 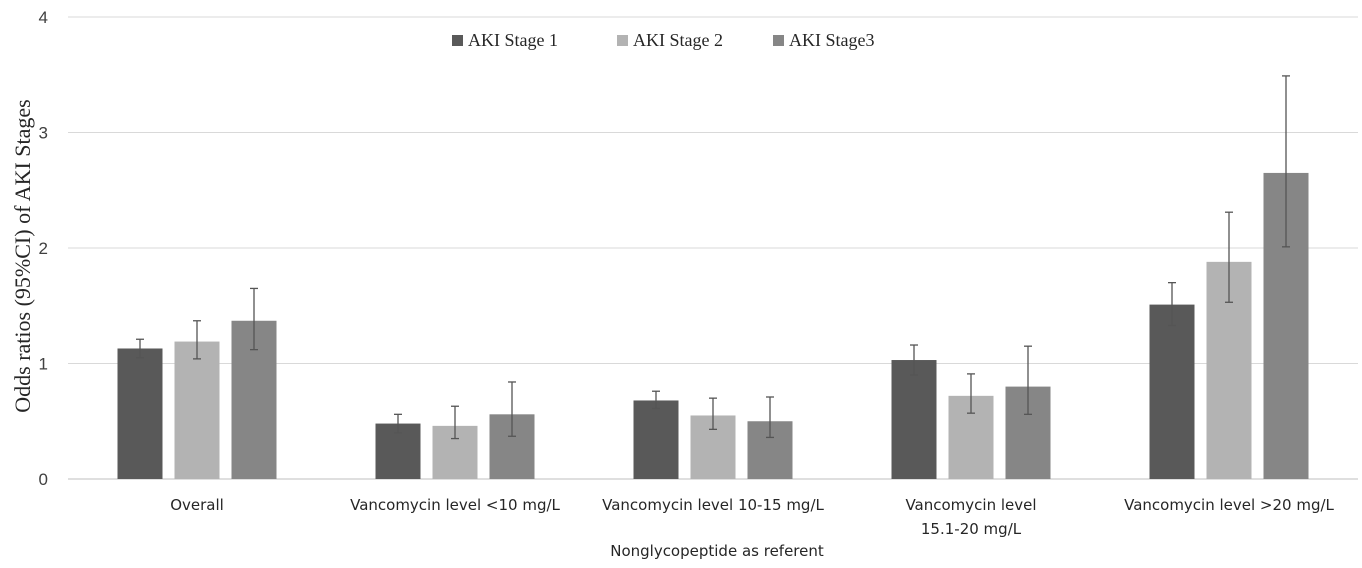 What do you see at coordinates (22, 255) in the screenshot?
I see `y-axis-label: Odds ratios (95%CI) of AKI Stages` at bounding box center [22, 255].